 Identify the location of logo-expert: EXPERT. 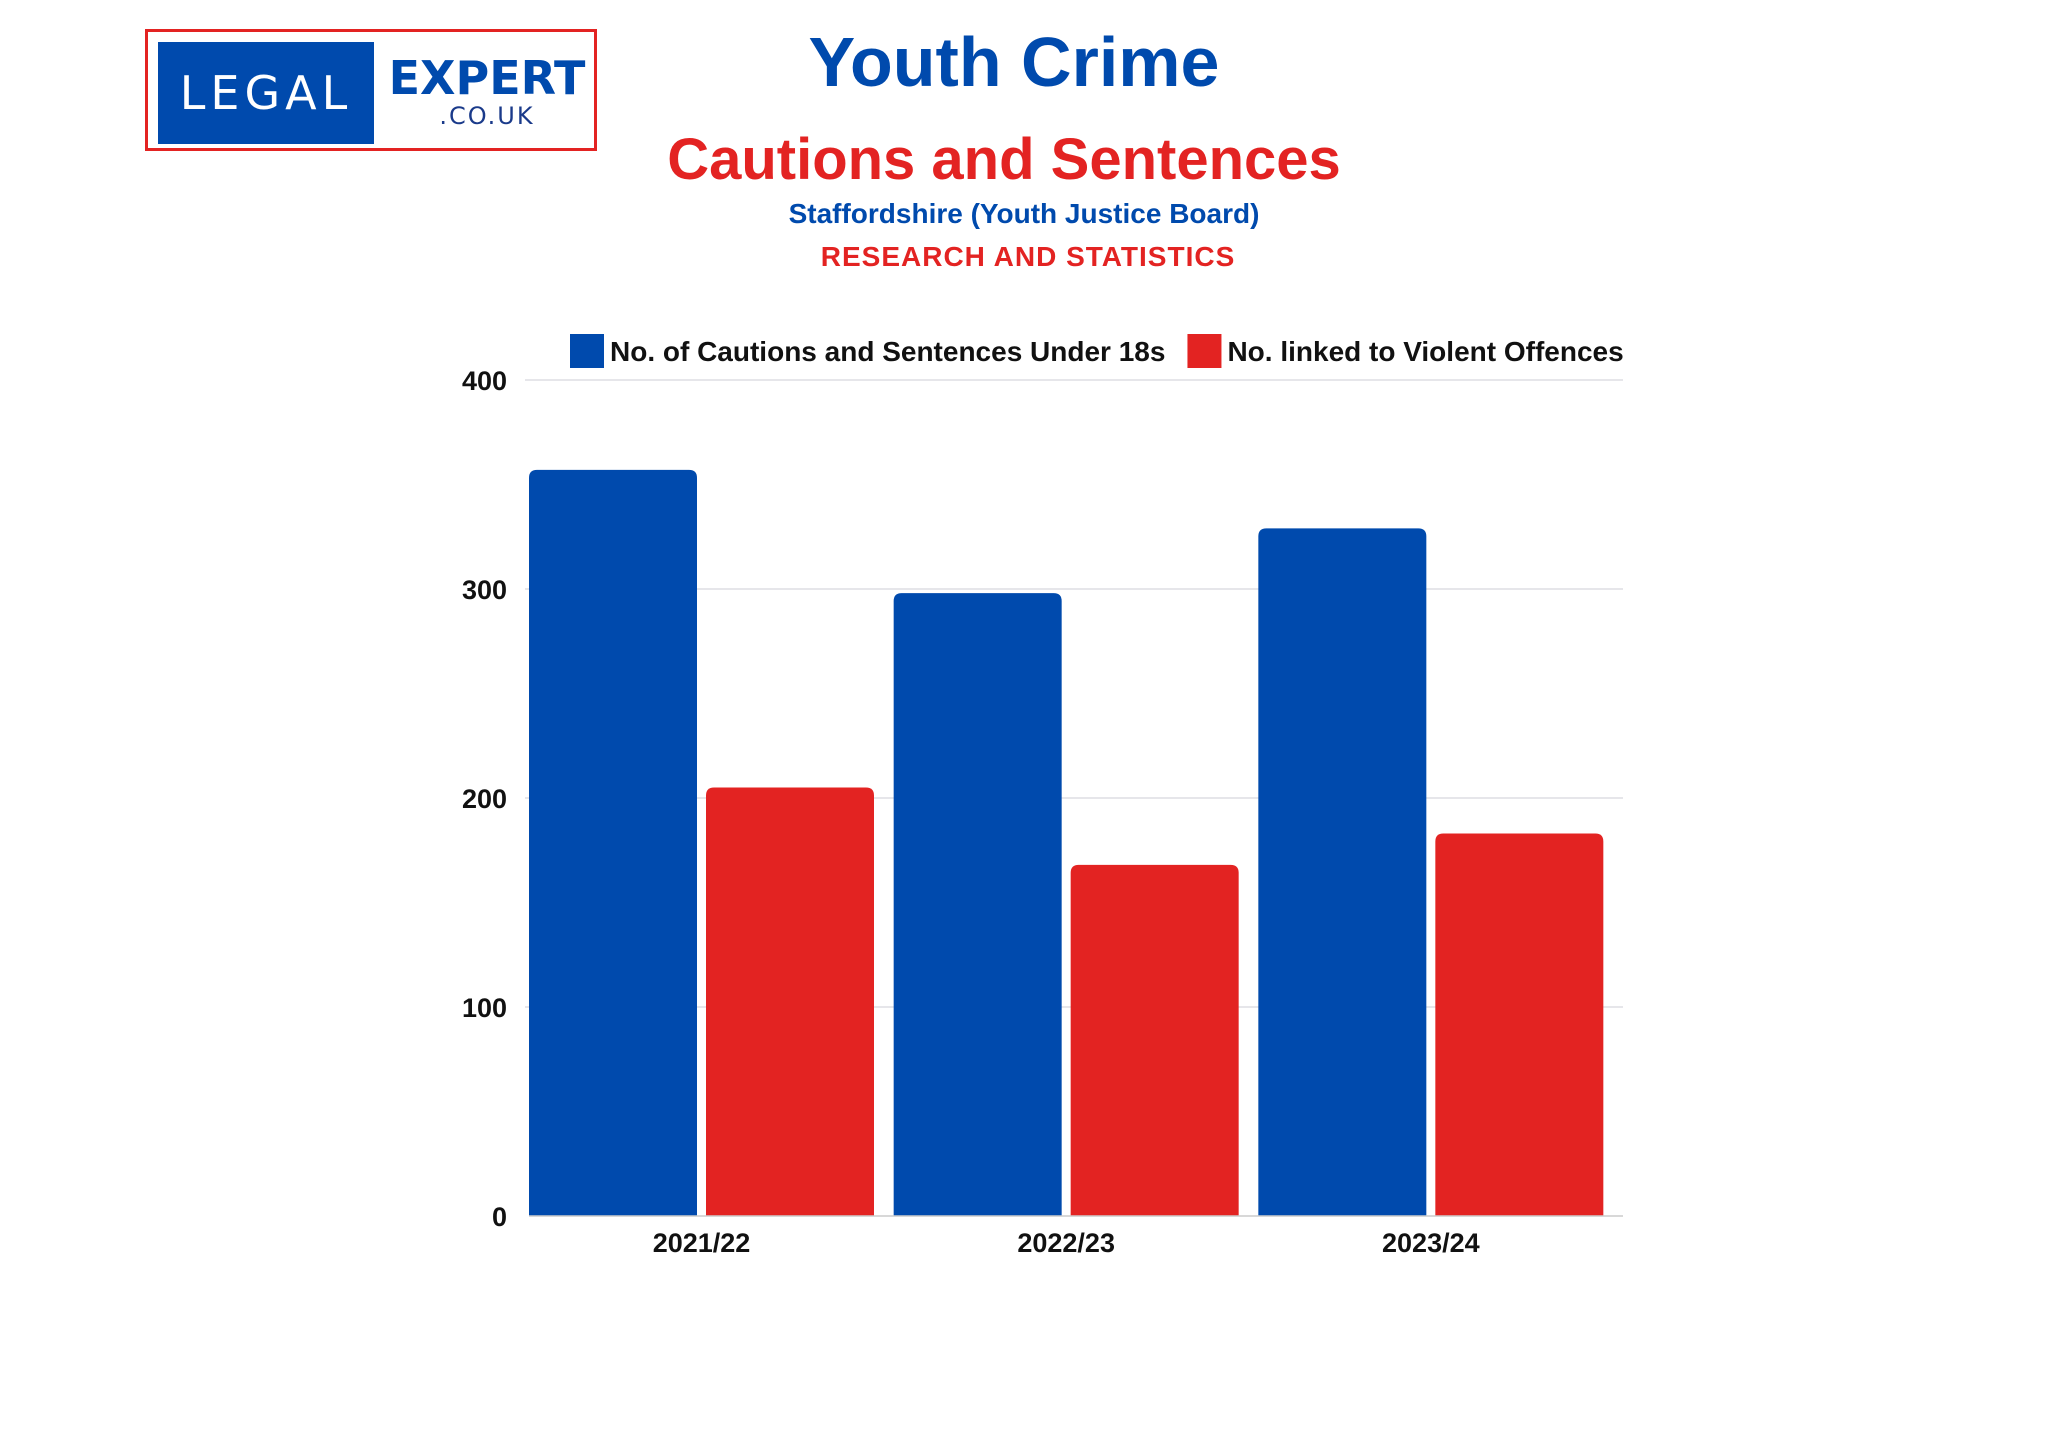
(487, 78).